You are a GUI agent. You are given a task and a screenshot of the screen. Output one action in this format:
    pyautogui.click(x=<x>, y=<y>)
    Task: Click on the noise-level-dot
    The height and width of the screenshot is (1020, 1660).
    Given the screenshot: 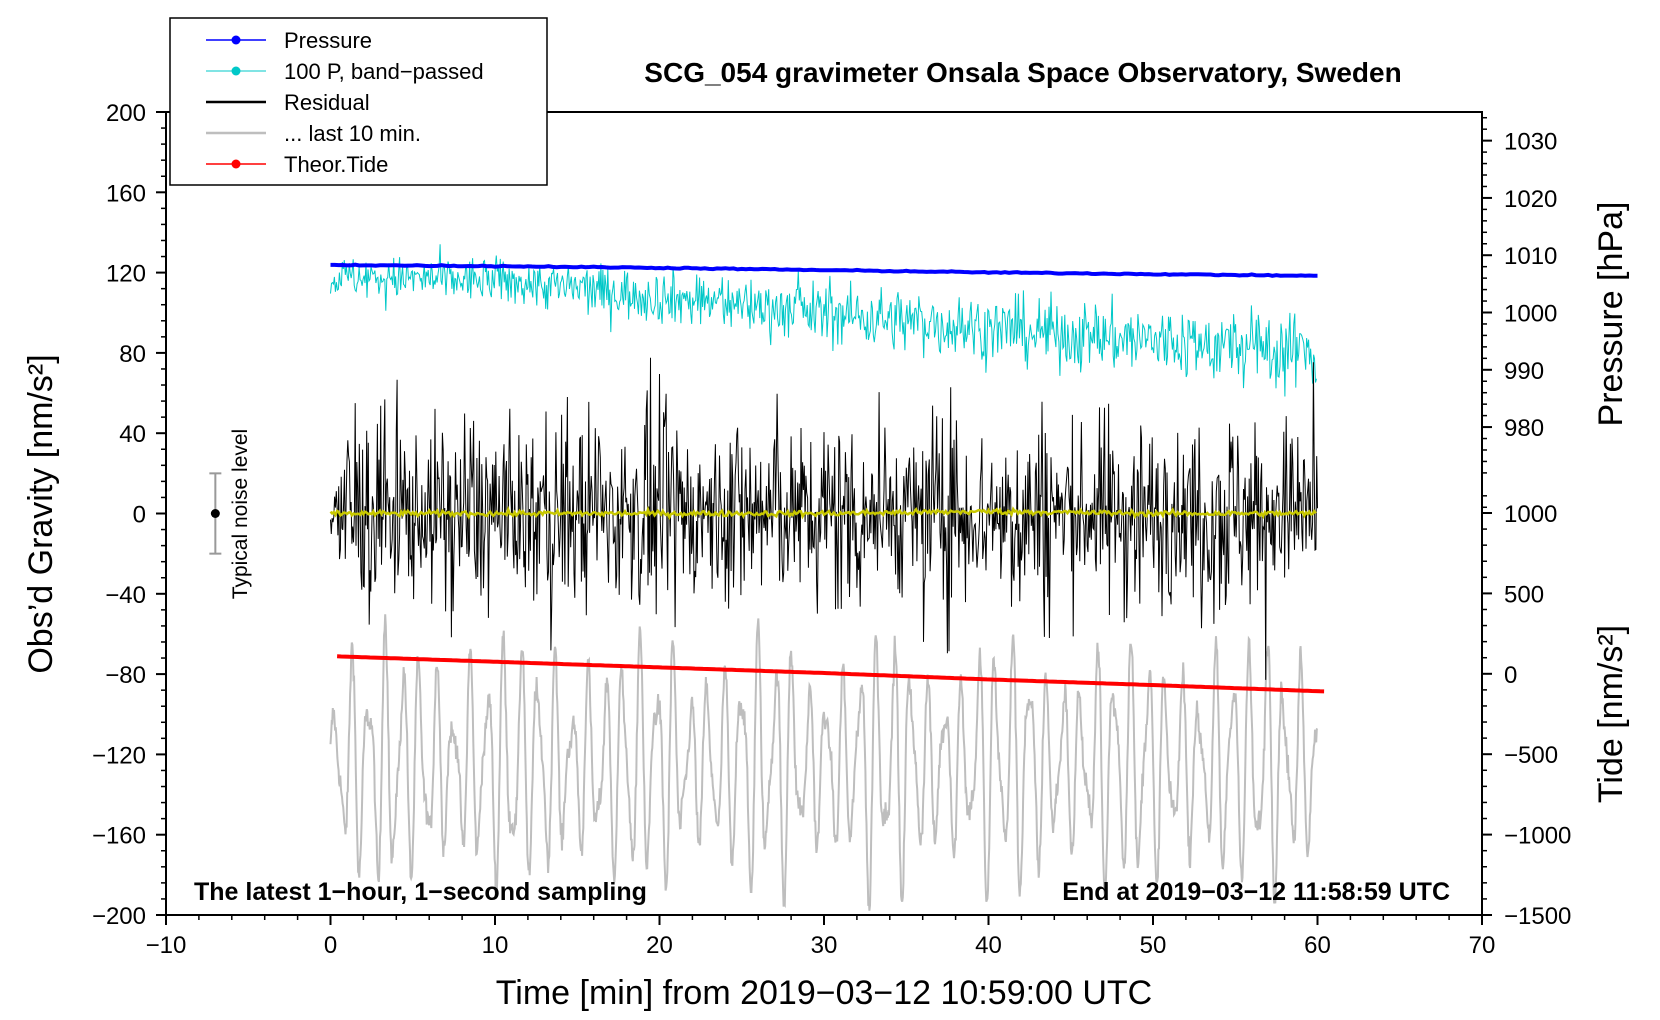 What is the action you would take?
    pyautogui.click(x=215, y=513)
    